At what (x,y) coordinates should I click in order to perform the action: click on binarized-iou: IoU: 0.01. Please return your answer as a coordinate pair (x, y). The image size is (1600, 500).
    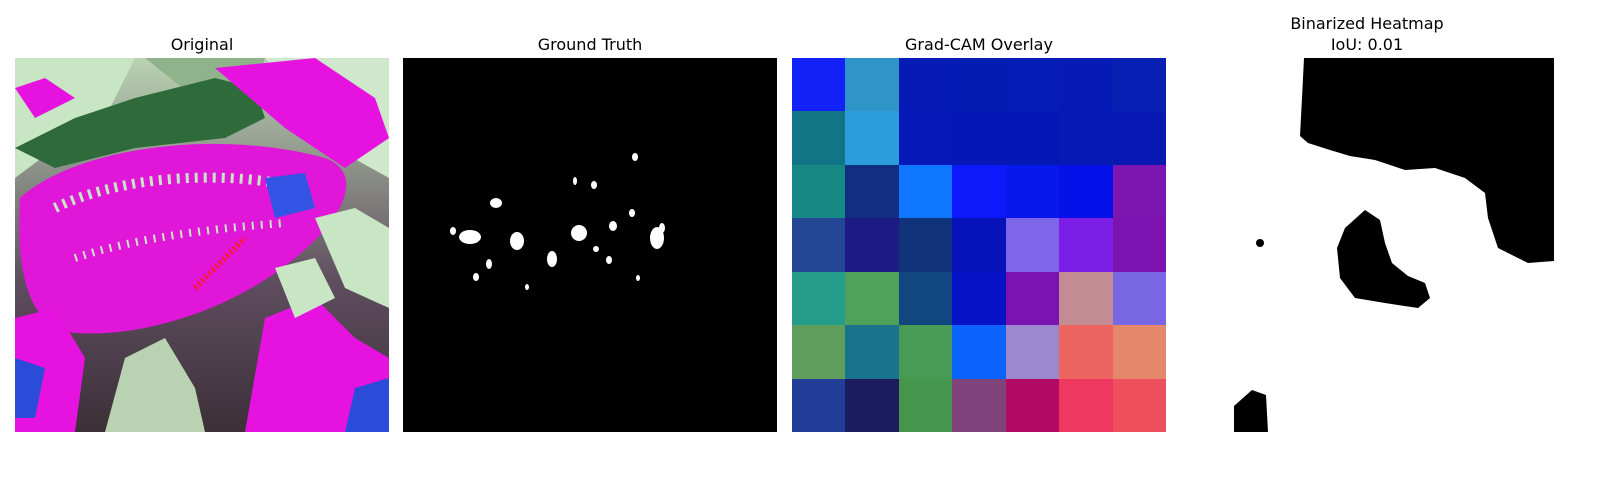
    Looking at the image, I should click on (1367, 44).